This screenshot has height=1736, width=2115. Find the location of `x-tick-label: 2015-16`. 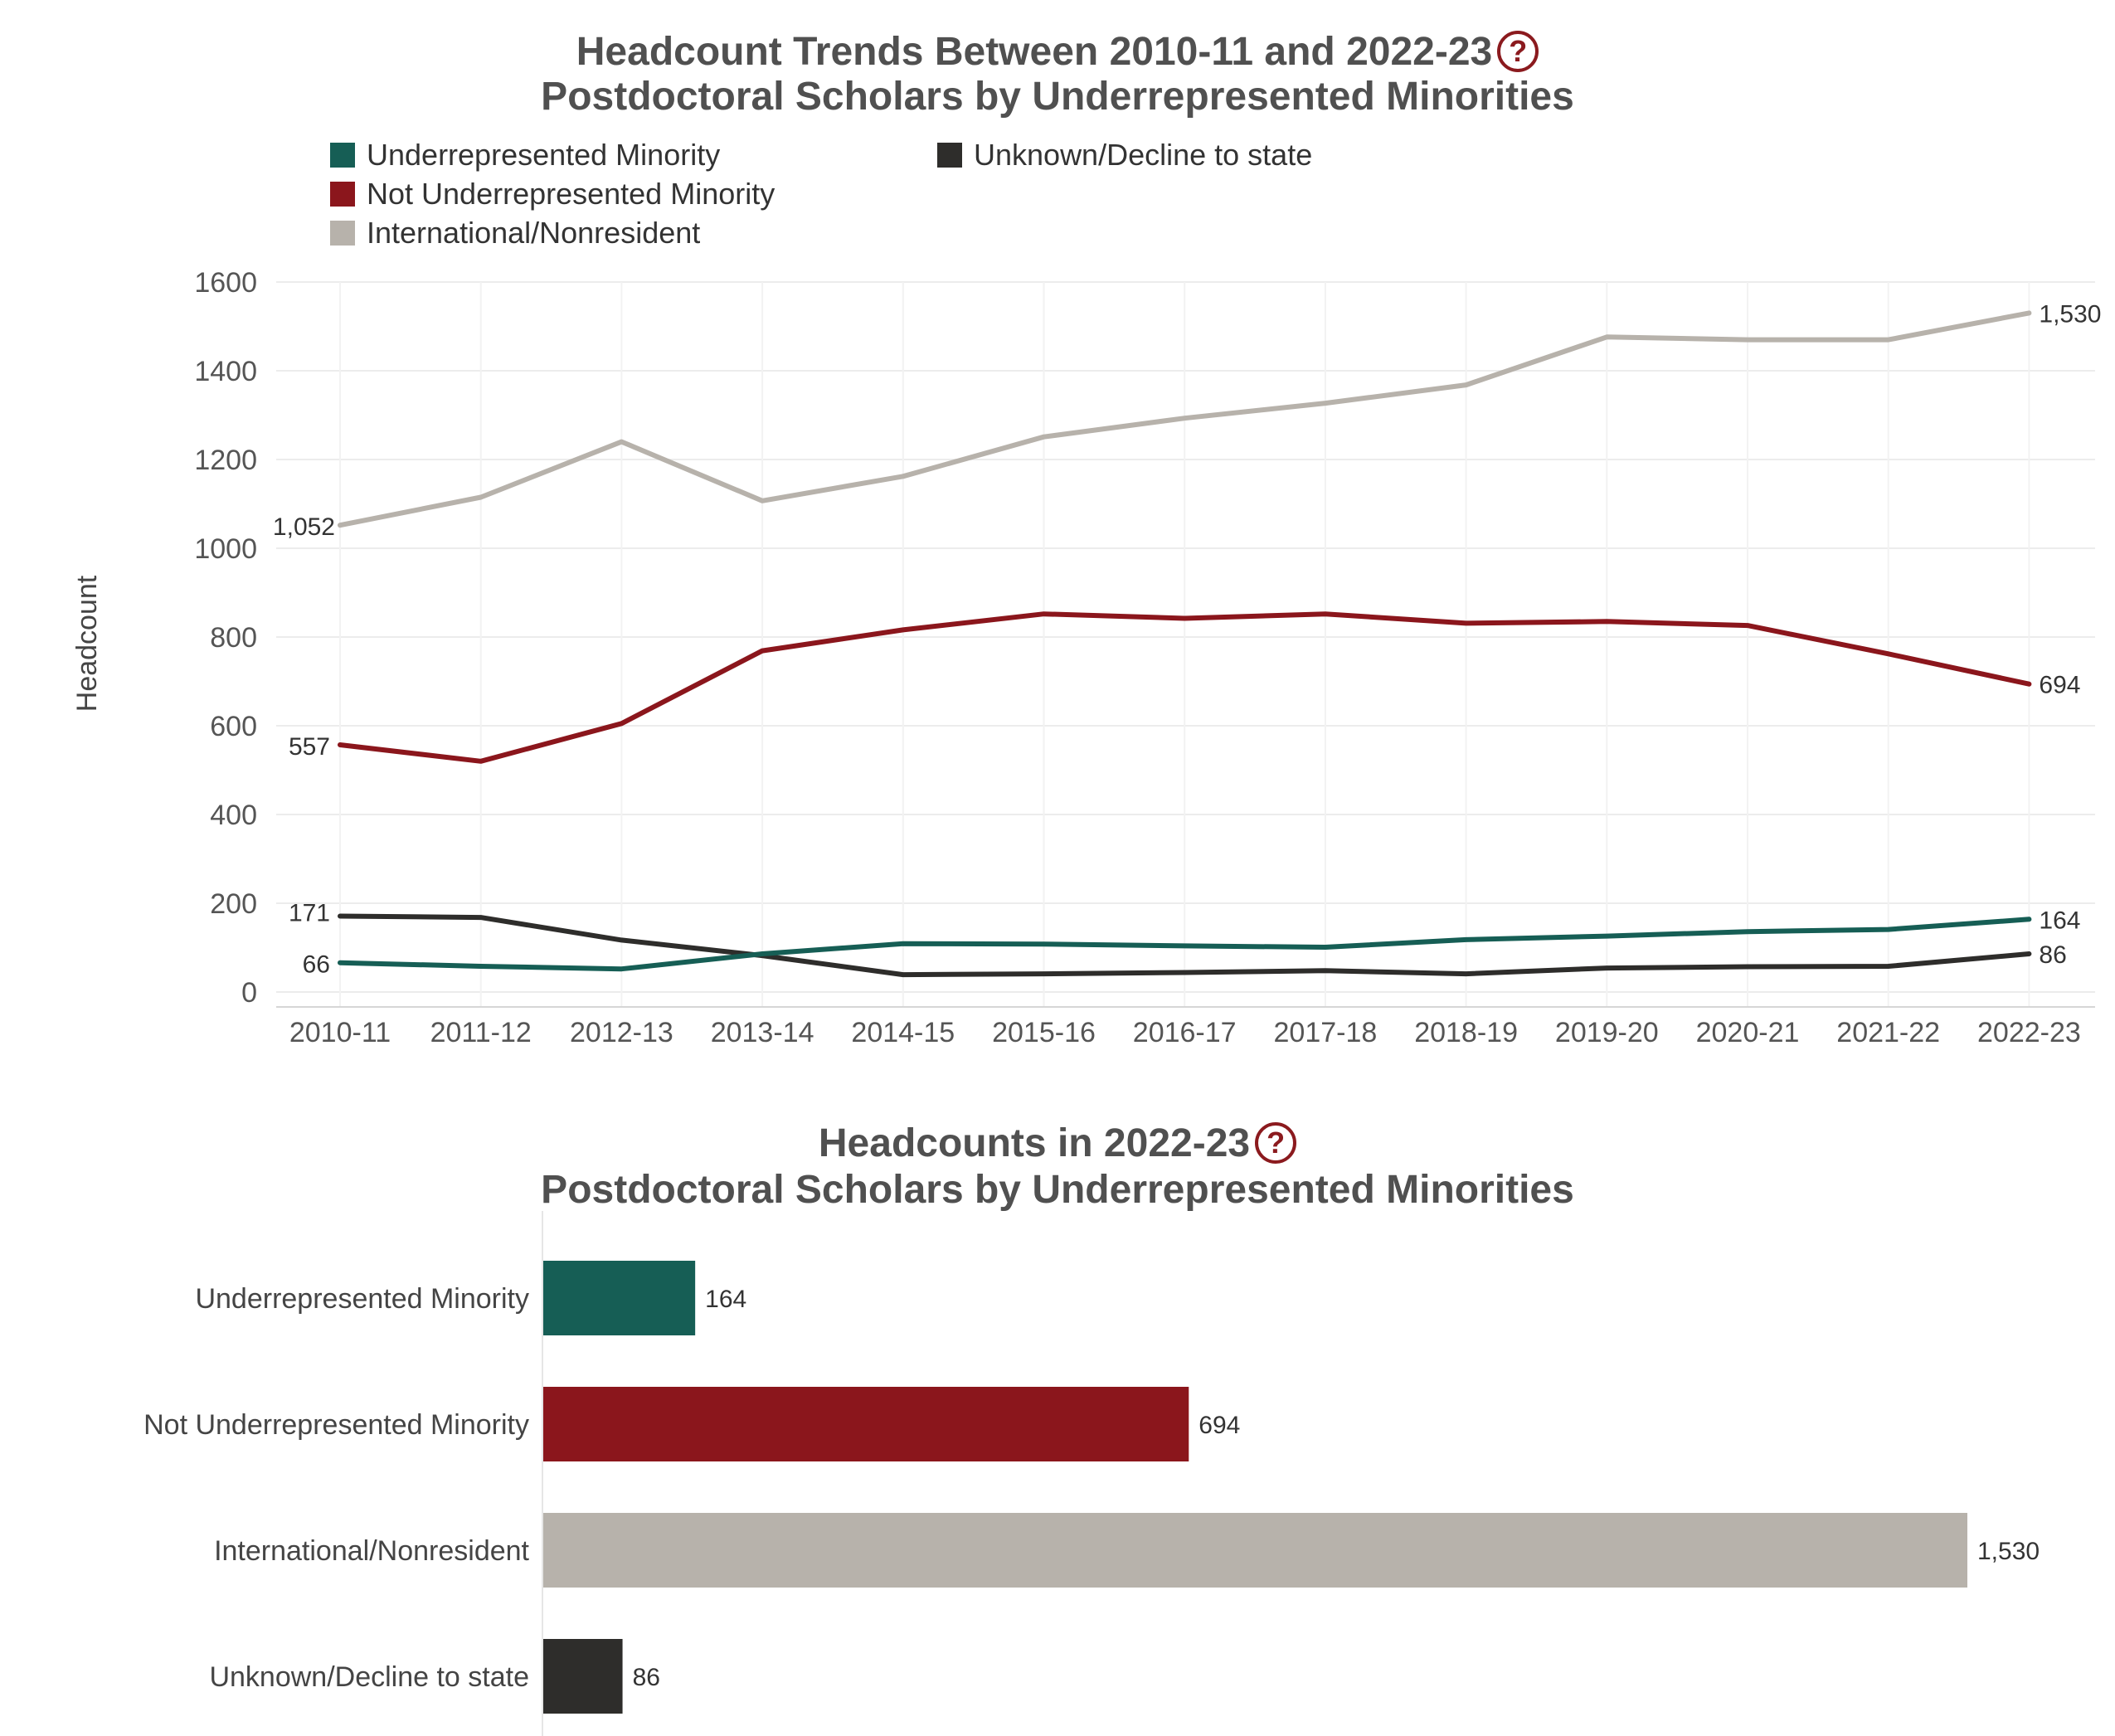

x-tick-label: 2015-16 is located at coordinates (1044, 1032).